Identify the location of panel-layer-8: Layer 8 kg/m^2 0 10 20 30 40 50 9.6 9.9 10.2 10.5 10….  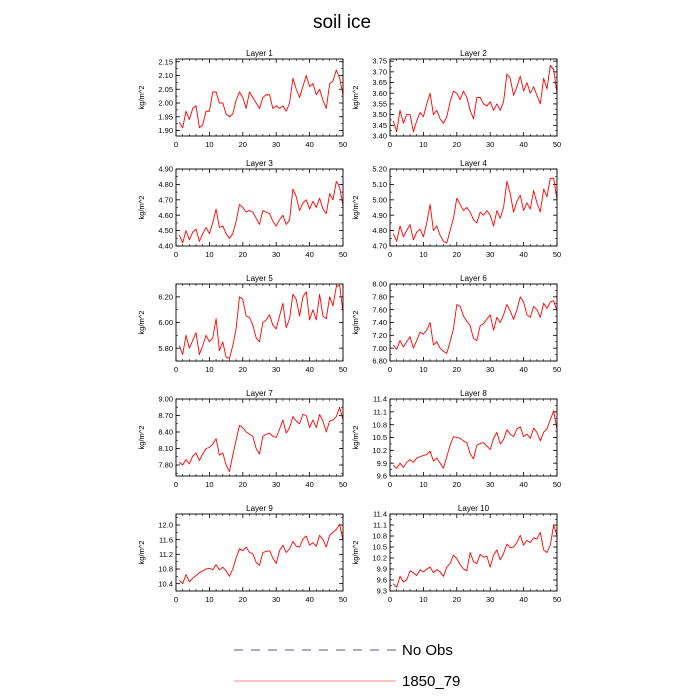
(456, 439).